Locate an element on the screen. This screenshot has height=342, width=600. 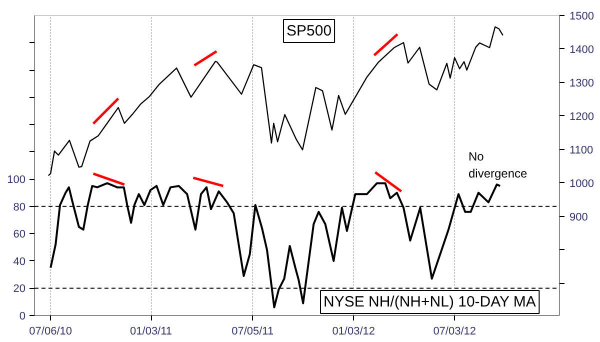
y-tick-label: 40 is located at coordinates (19, 262).